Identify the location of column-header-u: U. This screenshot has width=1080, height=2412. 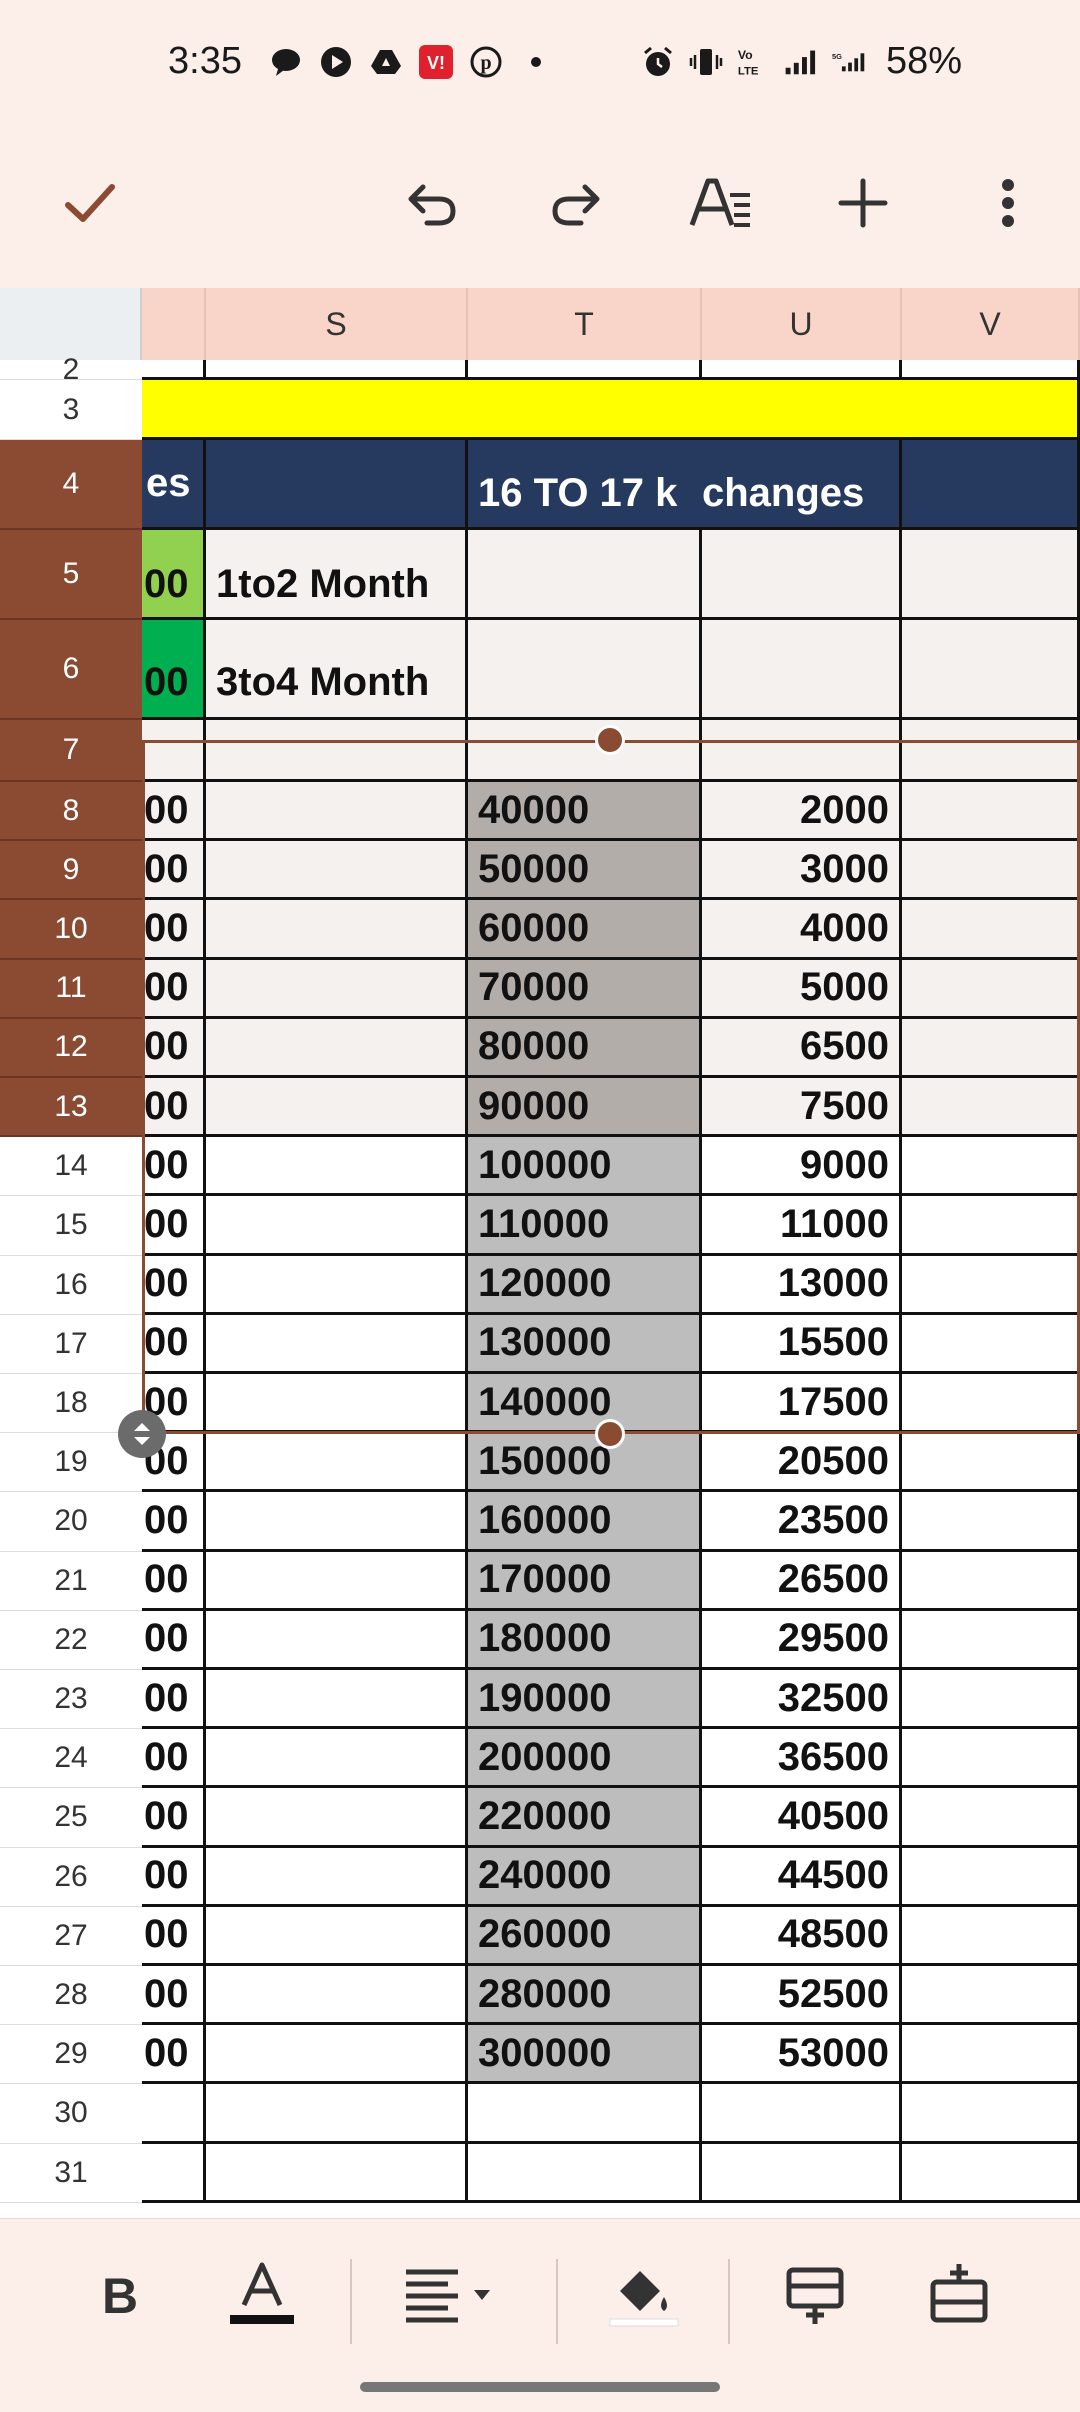
(802, 324).